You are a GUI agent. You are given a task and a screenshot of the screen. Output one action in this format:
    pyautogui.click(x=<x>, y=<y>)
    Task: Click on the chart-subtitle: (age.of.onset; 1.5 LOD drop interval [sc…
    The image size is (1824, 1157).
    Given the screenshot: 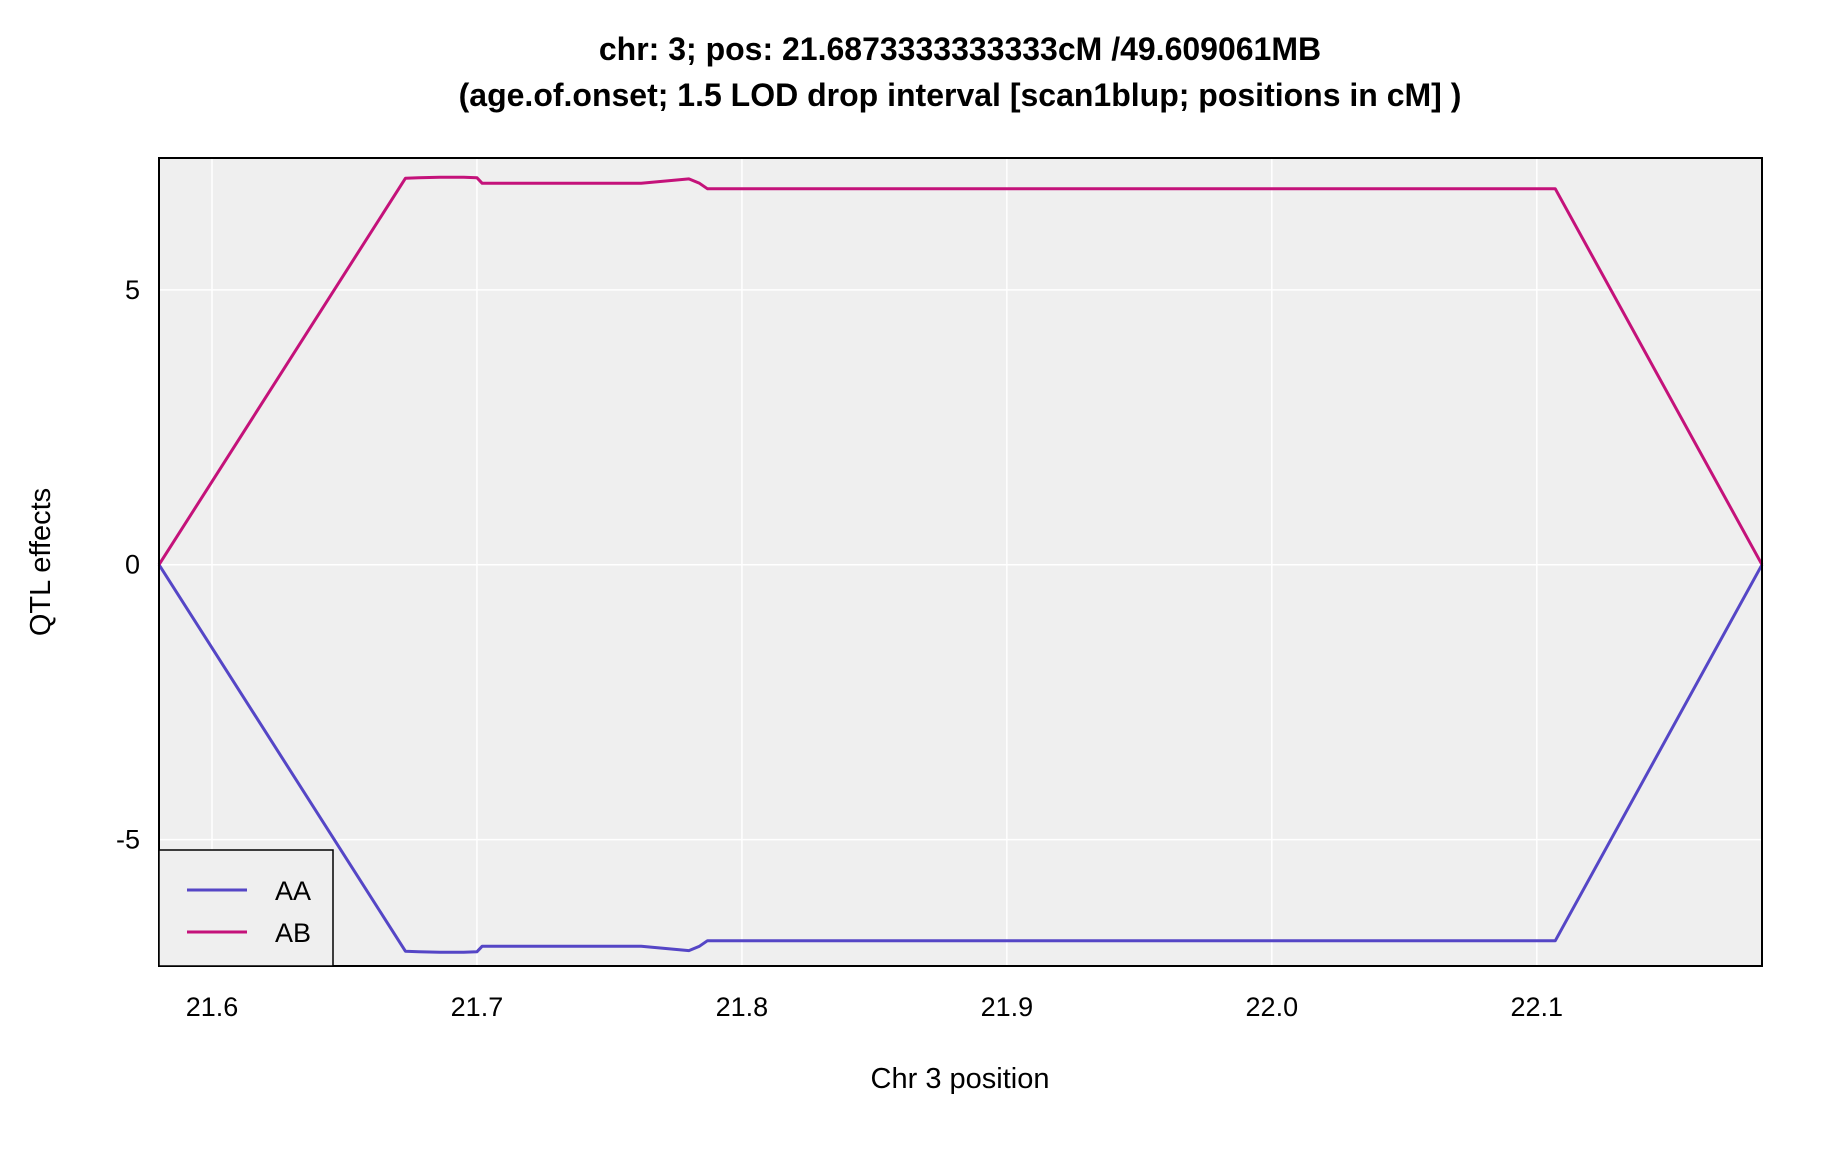 What is the action you would take?
    pyautogui.click(x=960, y=95)
    